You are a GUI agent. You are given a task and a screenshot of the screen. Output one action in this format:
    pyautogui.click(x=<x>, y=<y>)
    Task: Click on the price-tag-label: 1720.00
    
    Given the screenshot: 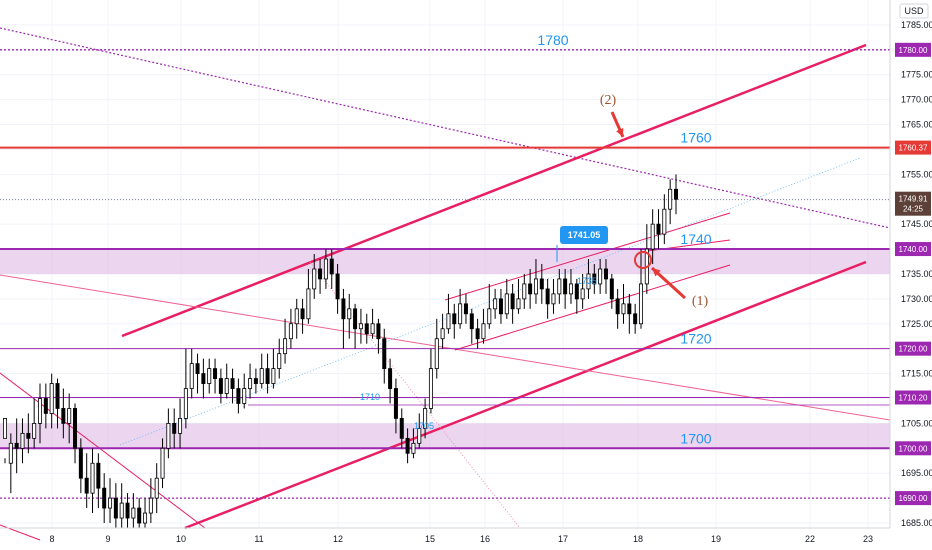 What is the action you would take?
    pyautogui.click(x=913, y=349)
    